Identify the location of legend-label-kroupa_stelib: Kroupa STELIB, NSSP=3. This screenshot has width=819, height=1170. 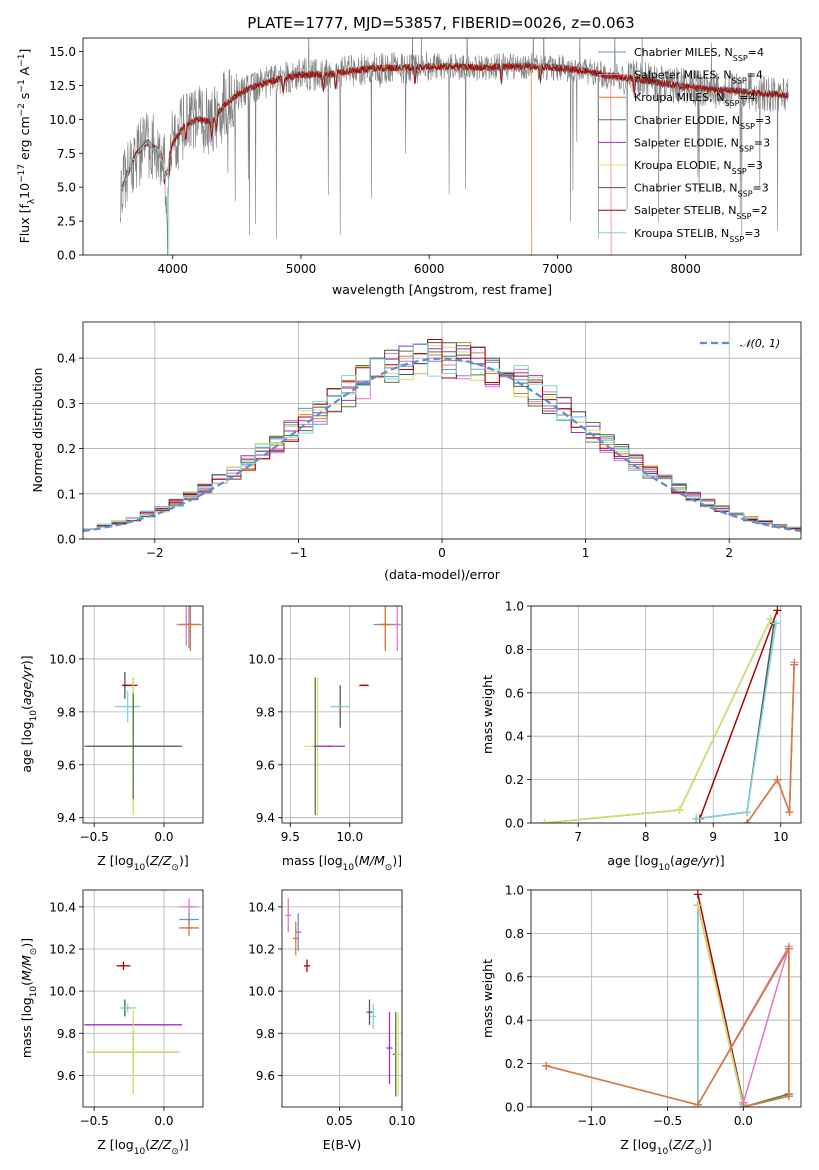
(697, 235).